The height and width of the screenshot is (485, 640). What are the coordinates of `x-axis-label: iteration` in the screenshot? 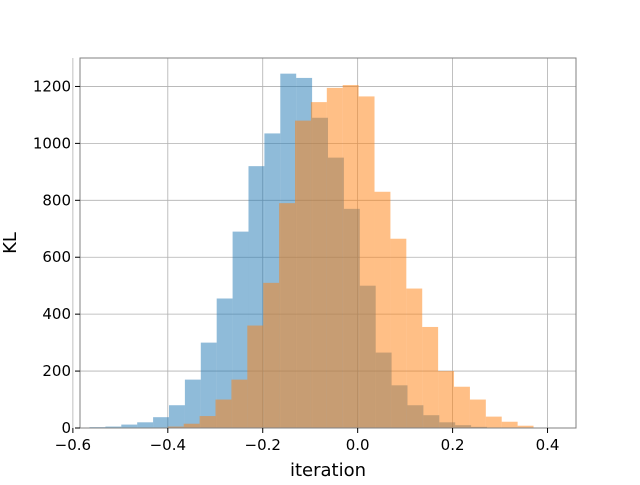 It's located at (328, 470).